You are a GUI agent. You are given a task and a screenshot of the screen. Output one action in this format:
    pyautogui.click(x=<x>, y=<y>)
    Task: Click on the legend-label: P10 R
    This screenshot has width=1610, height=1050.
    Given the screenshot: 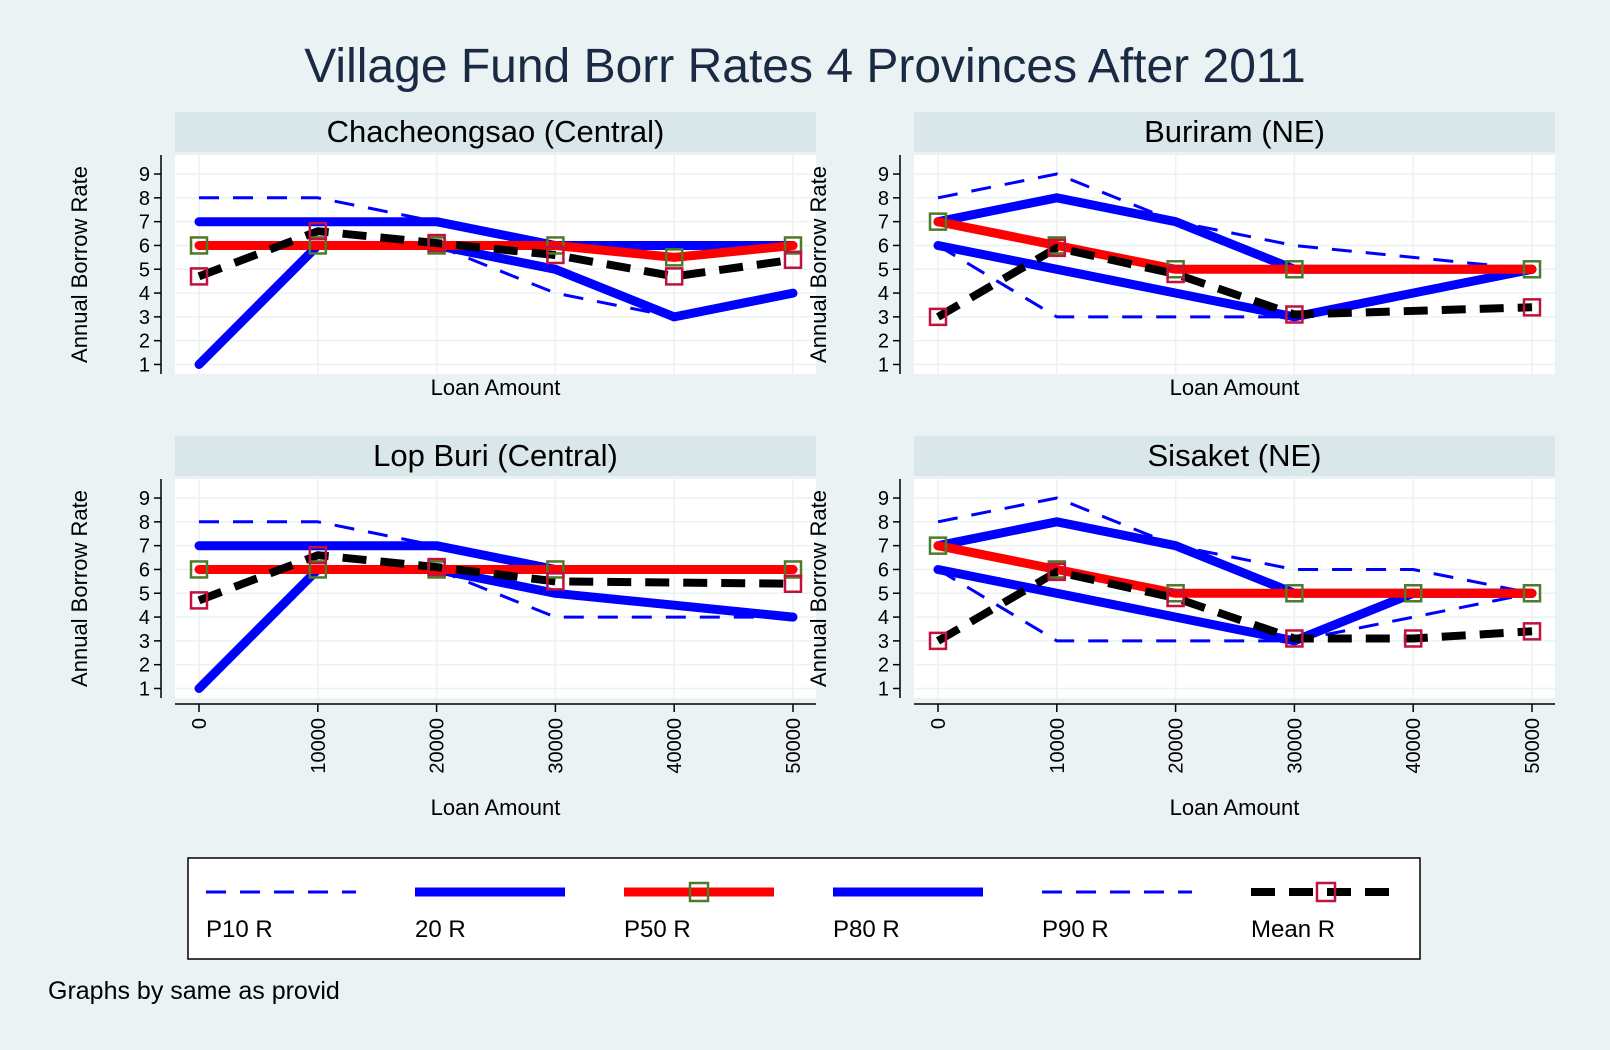 What is the action you would take?
    pyautogui.click(x=239, y=929)
    